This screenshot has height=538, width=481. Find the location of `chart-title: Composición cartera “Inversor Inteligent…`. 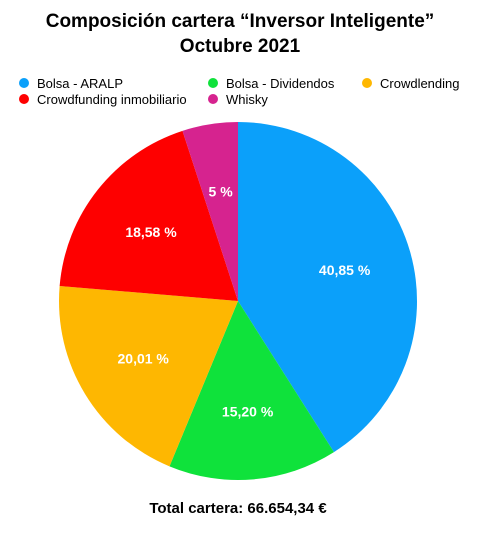

chart-title: Composición cartera “Inversor Inteligent… is located at coordinates (240, 21).